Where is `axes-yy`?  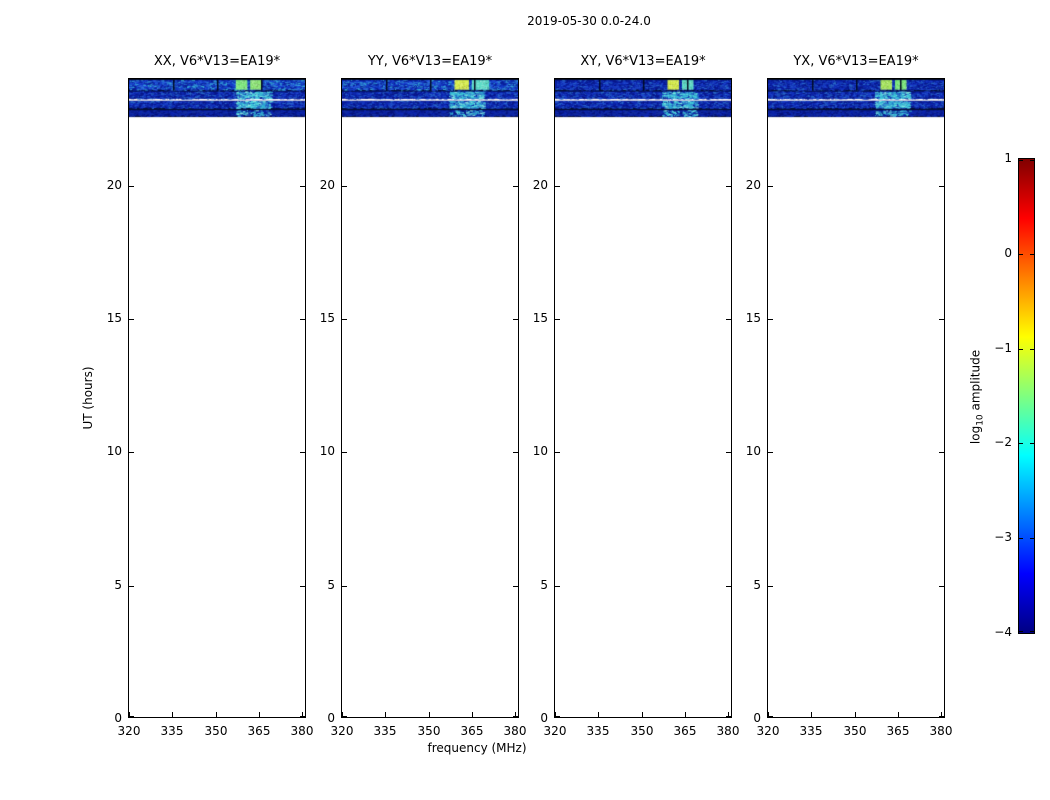 axes-yy is located at coordinates (430, 398).